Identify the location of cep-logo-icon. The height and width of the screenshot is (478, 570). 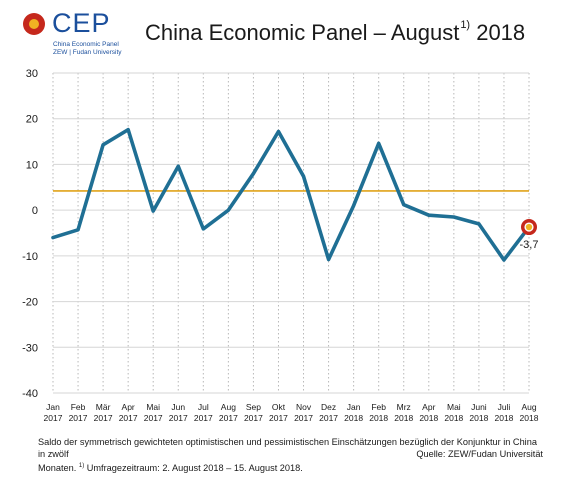
(34, 24).